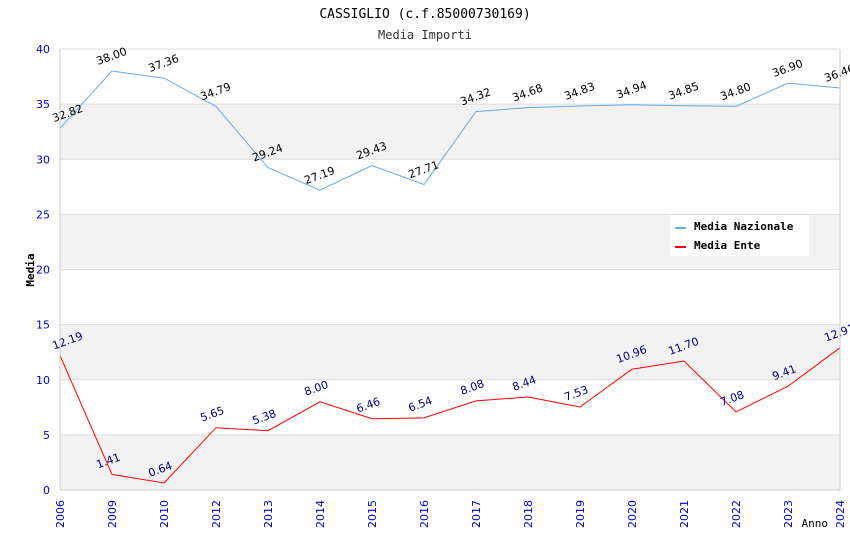 The width and height of the screenshot is (850, 550). What do you see at coordinates (164, 514) in the screenshot?
I see `x-tick-label: 2010` at bounding box center [164, 514].